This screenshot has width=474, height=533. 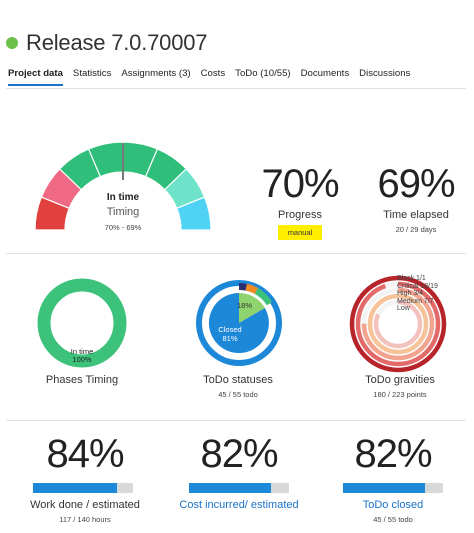 I want to click on progress-mode-wrap: manual, so click(x=300, y=231).